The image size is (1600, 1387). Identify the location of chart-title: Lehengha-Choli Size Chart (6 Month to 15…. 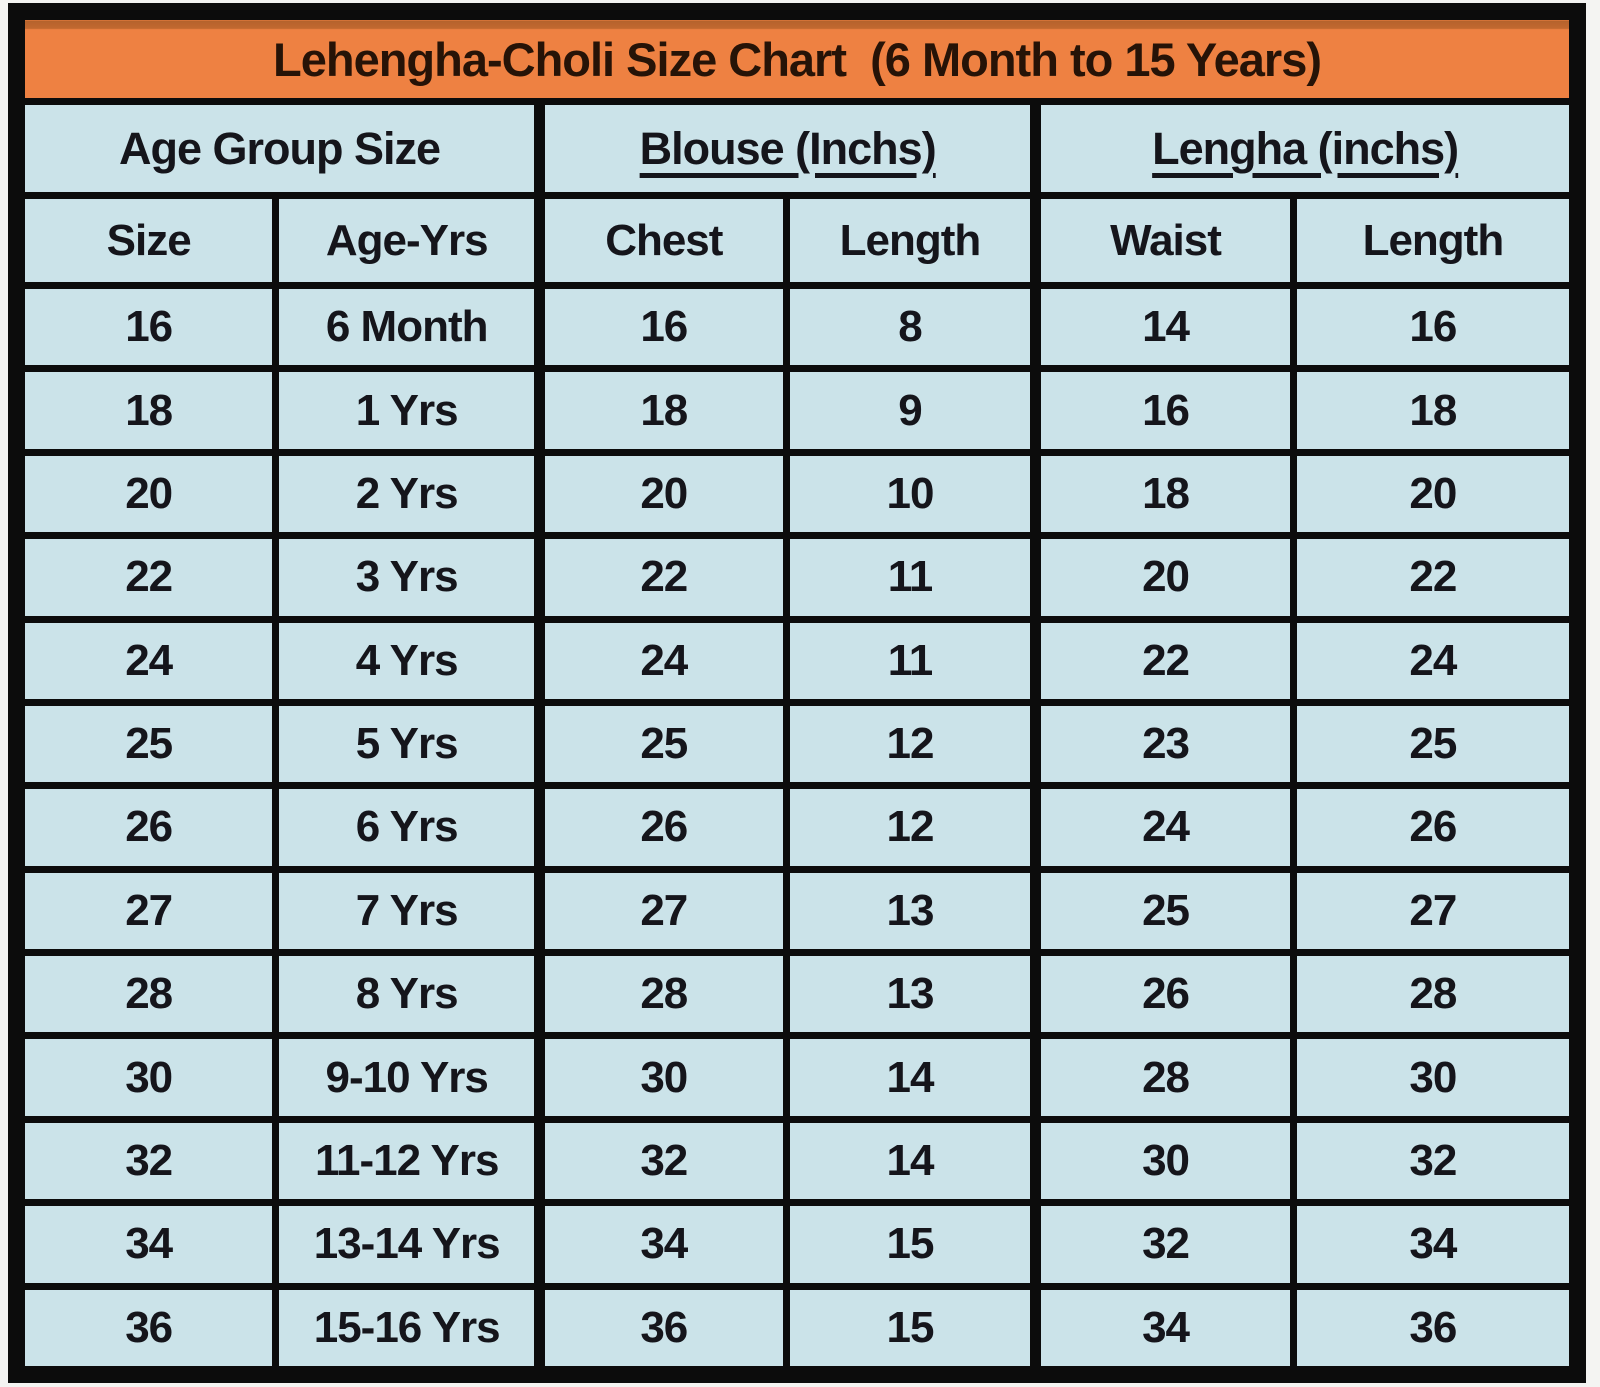
(797, 59).